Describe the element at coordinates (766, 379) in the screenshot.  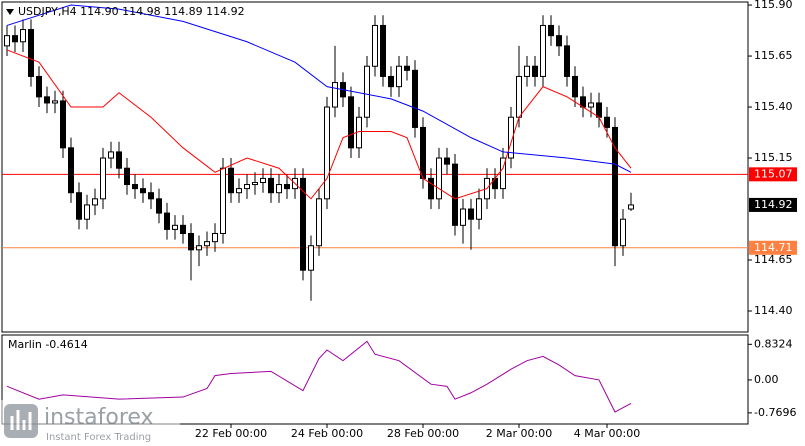
I see `y-tick-label: 0.00` at that location.